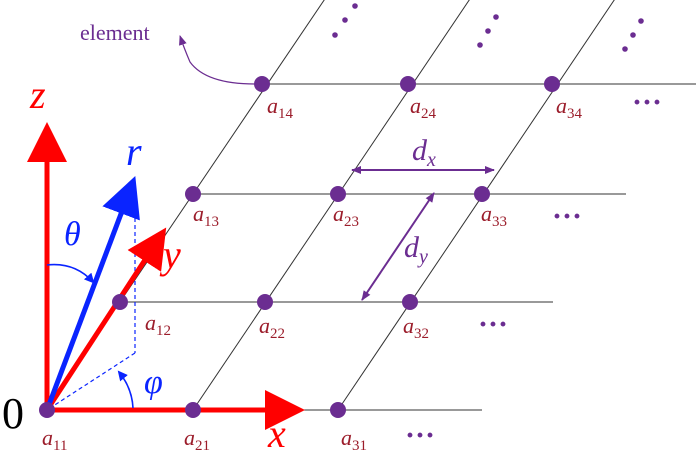  I want to click on label-a32: a32, so click(416, 327).